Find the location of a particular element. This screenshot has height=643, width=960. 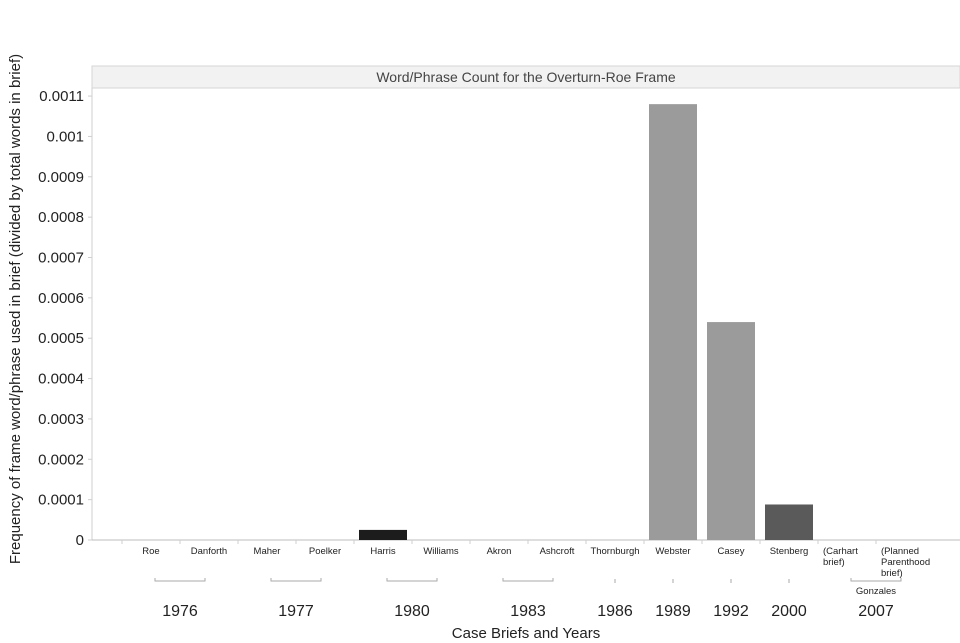

category-label: Williams is located at coordinates (441, 551).